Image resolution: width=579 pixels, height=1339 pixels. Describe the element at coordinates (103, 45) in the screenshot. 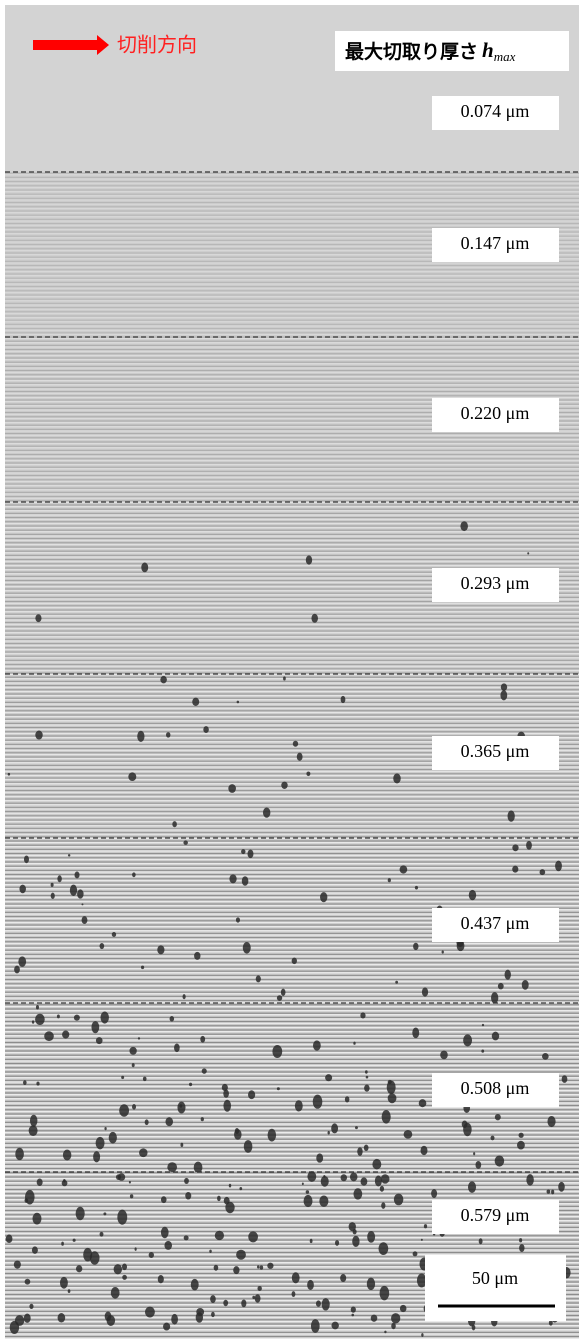

I see `direction-arrow-head` at that location.